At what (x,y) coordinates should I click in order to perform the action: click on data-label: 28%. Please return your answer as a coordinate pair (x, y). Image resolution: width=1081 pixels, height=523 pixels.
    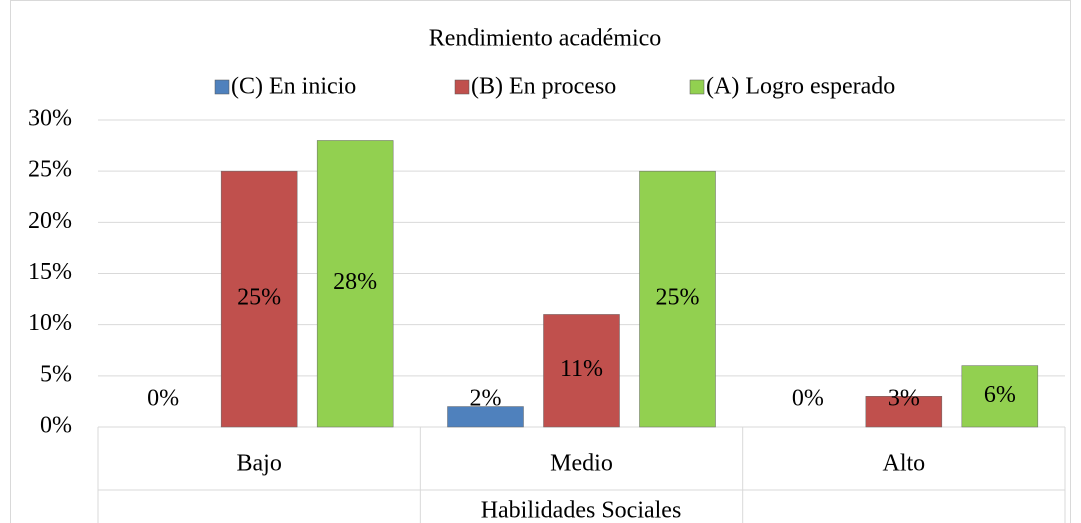
    Looking at the image, I should click on (355, 282).